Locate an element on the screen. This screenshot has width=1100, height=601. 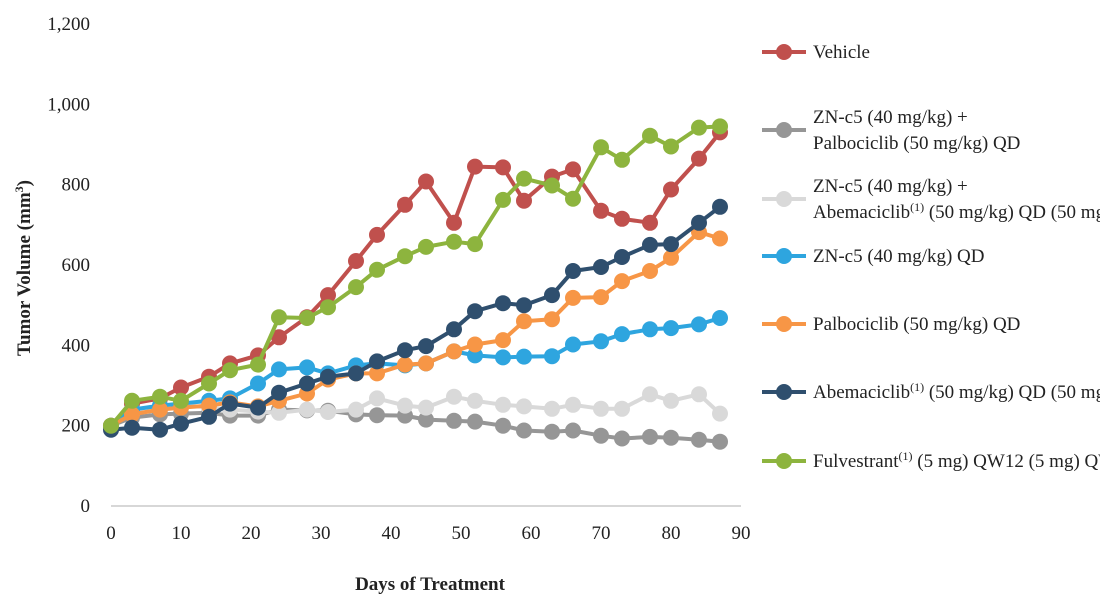
legend-entry: Fulvestrant(1) (5 mg) QW12 (5 mg) QW12 is located at coordinates (931, 460).